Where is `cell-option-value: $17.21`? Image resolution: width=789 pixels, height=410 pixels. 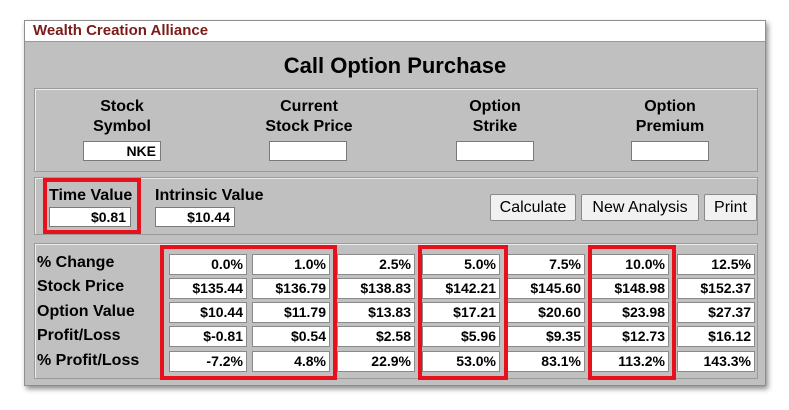 cell-option-value: $17.21 is located at coordinates (461, 312).